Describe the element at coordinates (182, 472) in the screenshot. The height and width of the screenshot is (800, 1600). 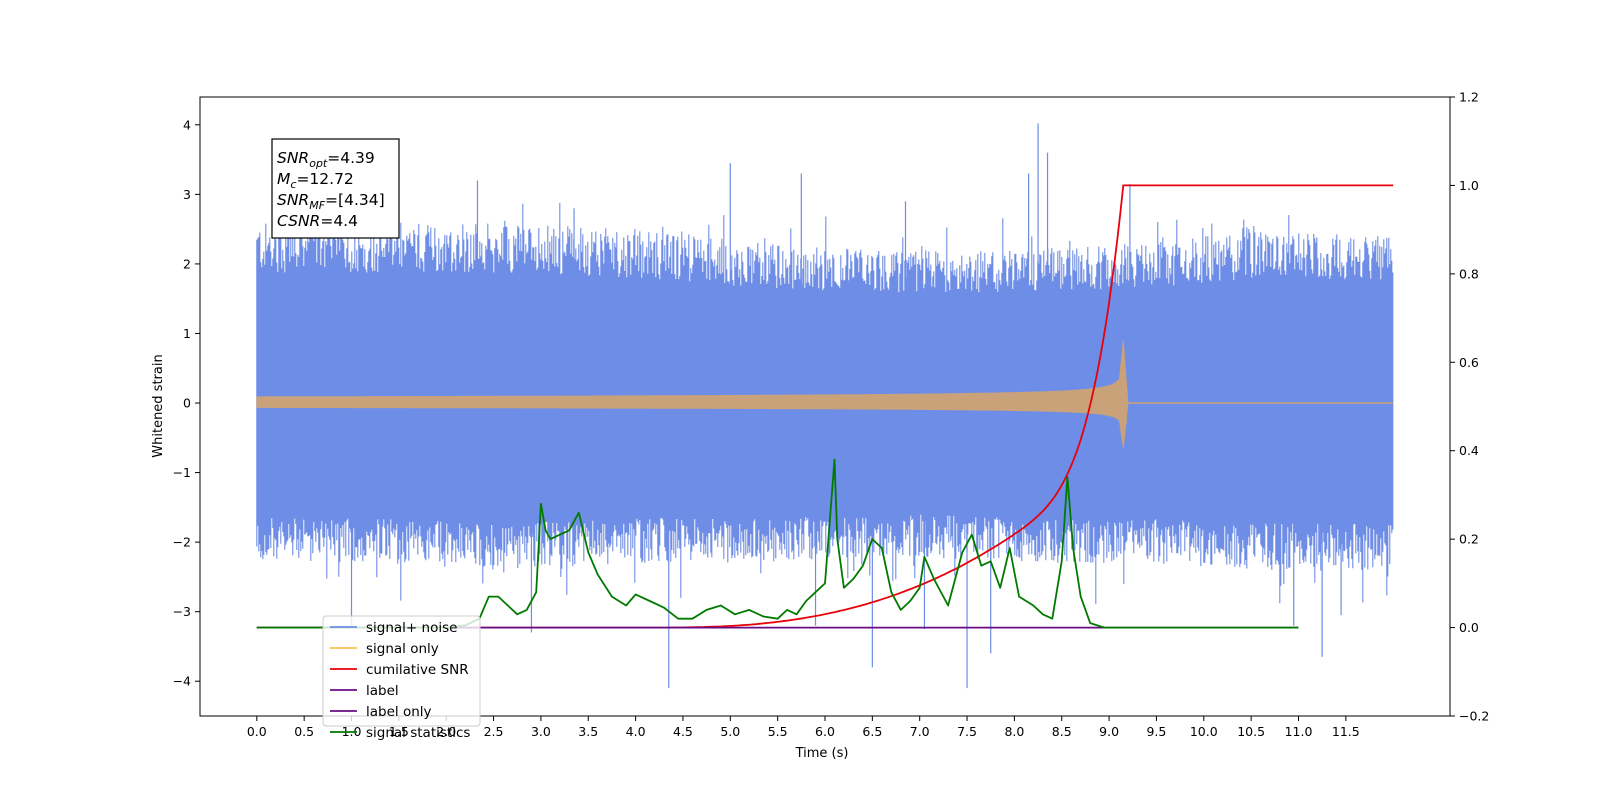
I see `y-tick-label: −1` at that location.